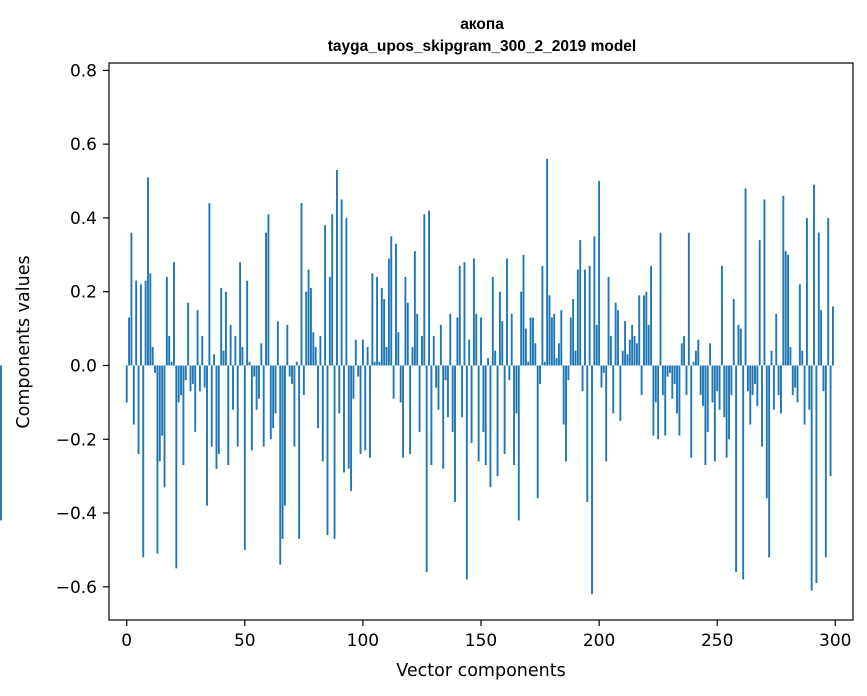 The width and height of the screenshot is (867, 696). Describe the element at coordinates (83, 293) in the screenshot. I see `y-tick-label: 0.2` at that location.